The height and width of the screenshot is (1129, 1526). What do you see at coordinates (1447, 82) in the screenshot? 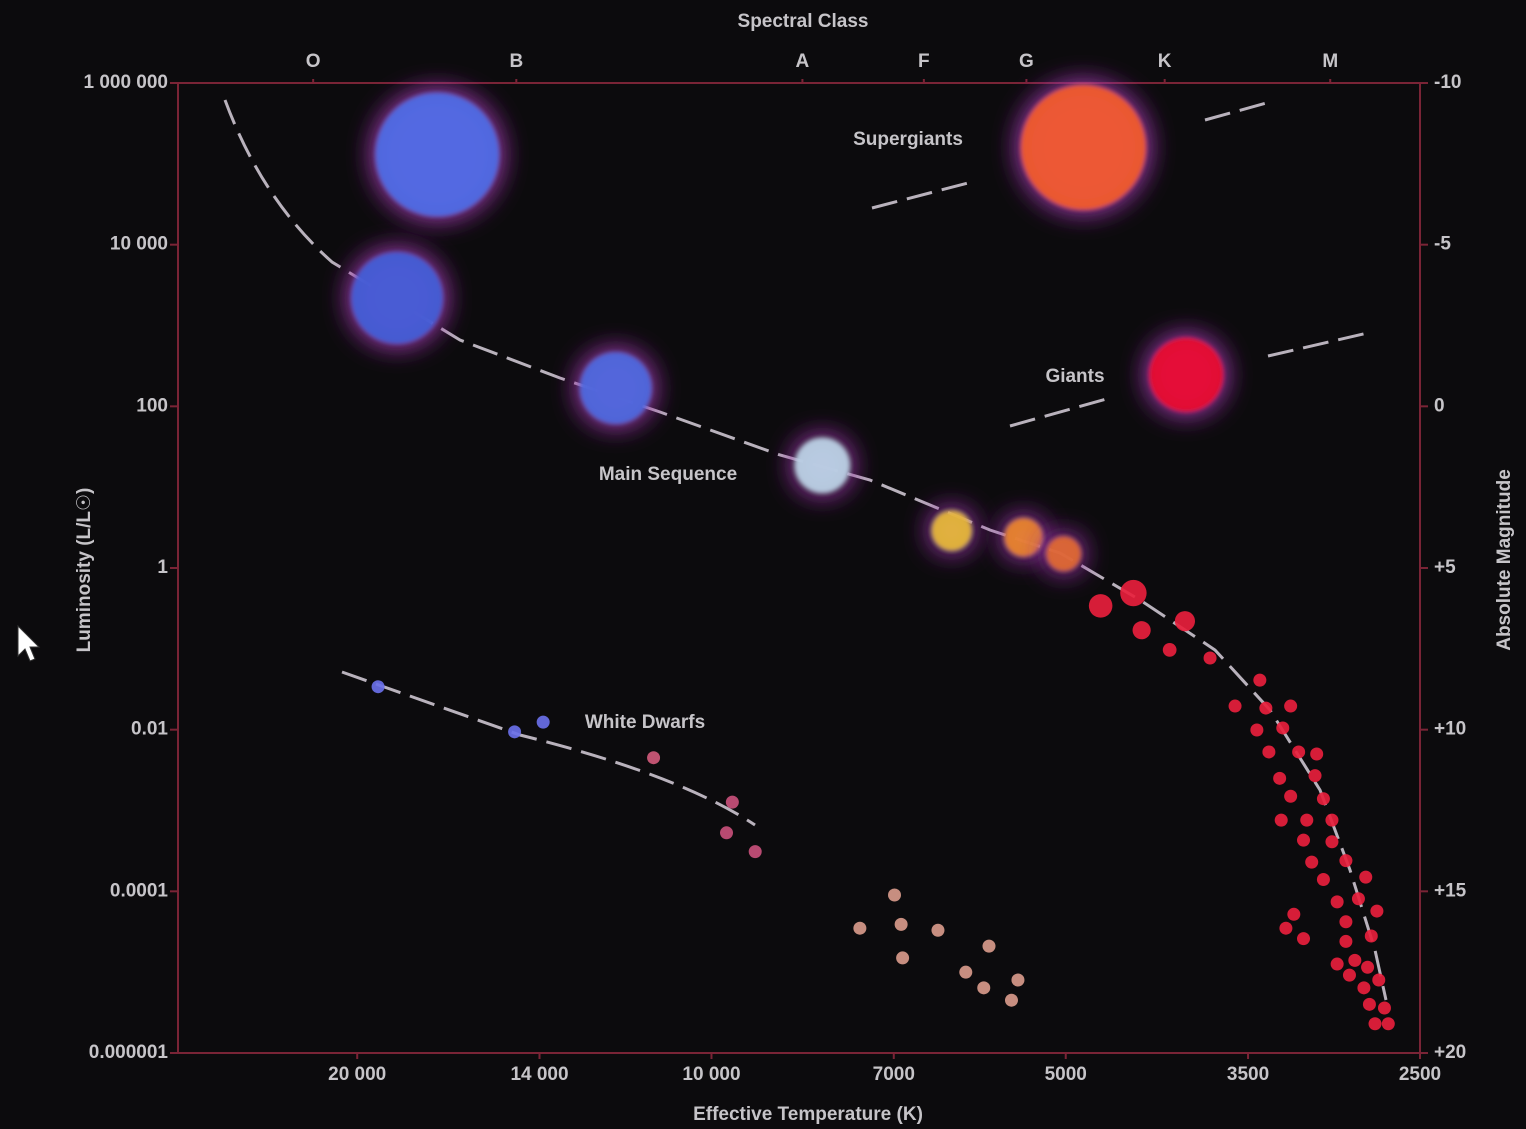
I see `y2-tick-label: -10` at bounding box center [1447, 82].